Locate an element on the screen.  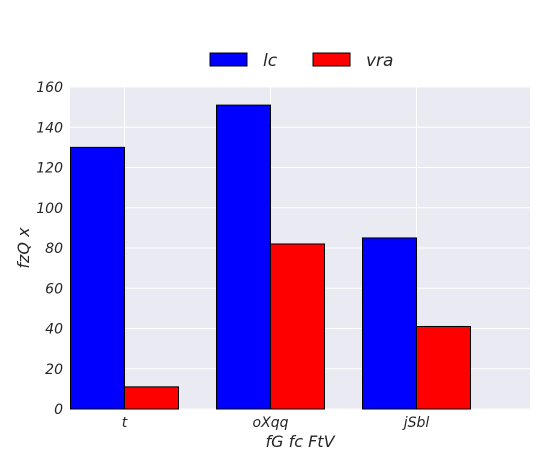
x-axis-label: fG fc FtV is located at coordinates (300, 441).